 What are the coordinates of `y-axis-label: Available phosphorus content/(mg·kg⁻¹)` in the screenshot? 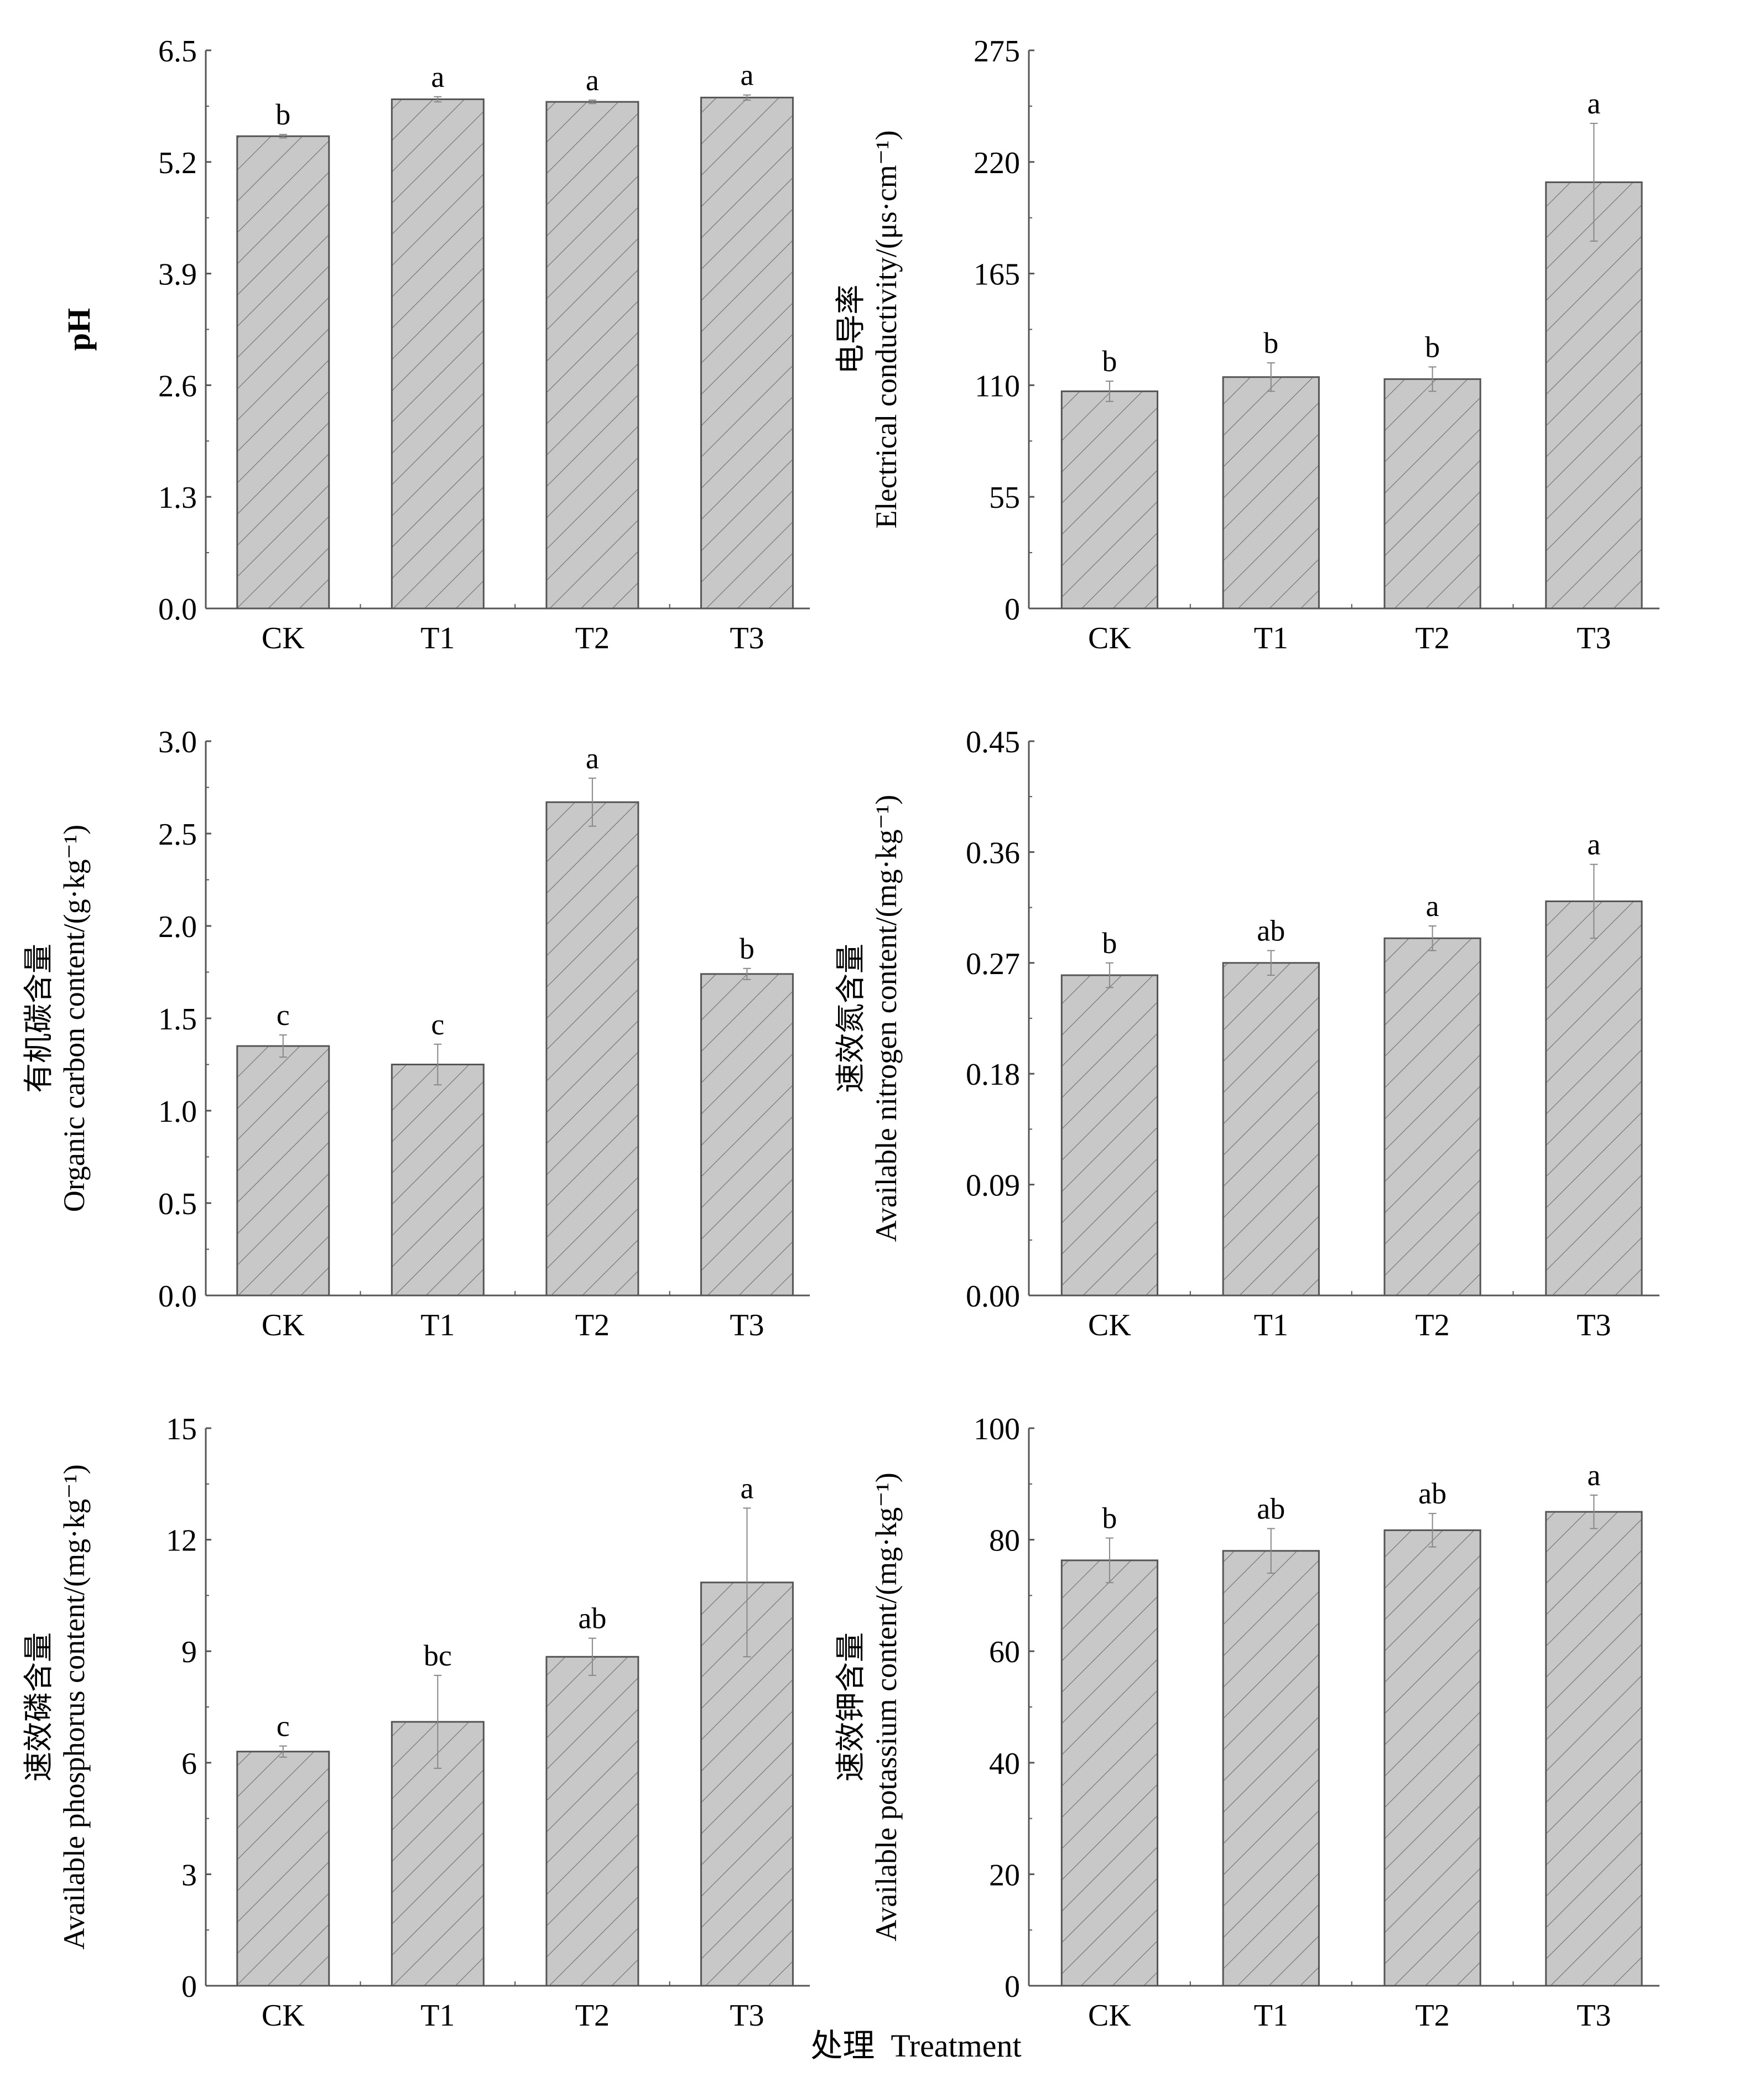 It's located at (74, 1707).